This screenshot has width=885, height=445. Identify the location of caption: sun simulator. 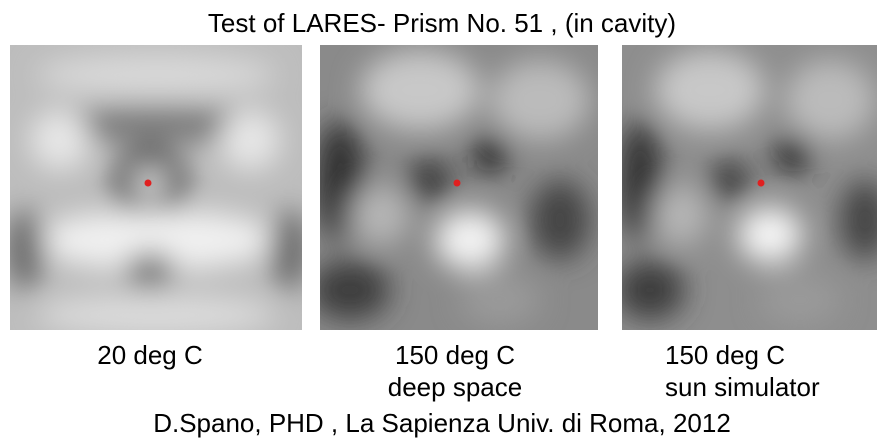
(742, 387).